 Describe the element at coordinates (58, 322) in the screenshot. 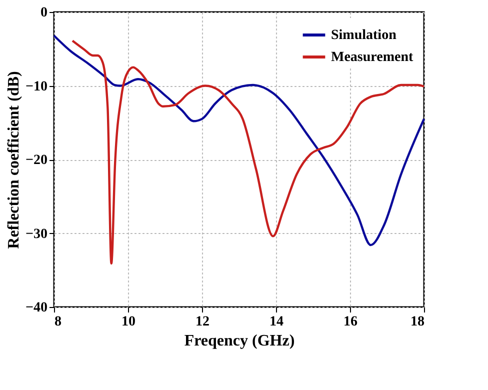

I see `x-tick-label: 8` at that location.